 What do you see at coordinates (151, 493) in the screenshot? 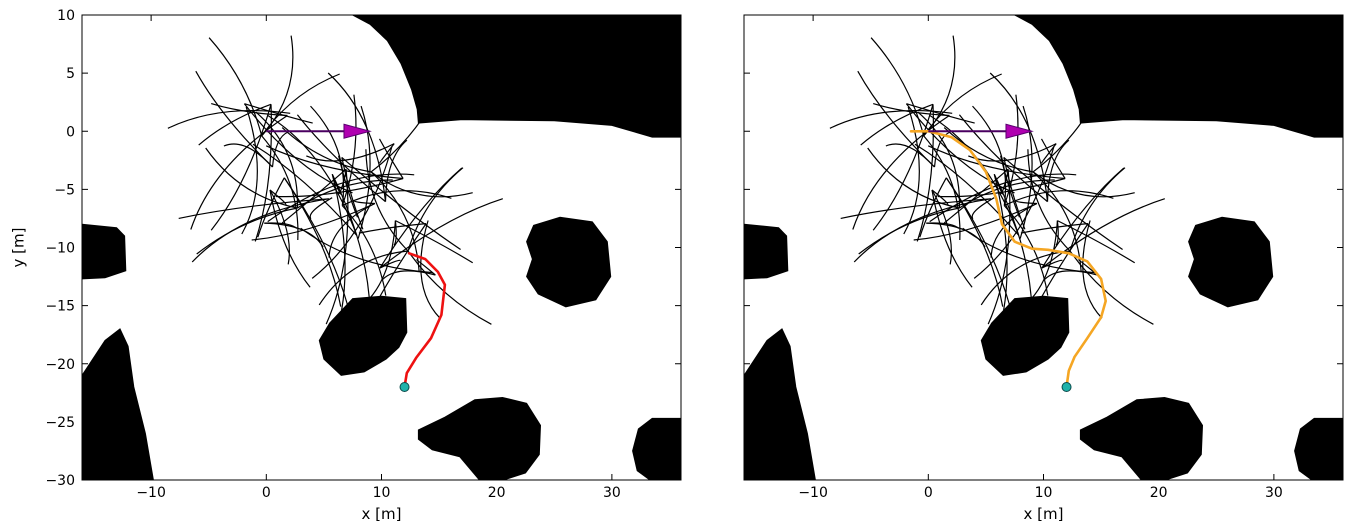
I see `x-tick-label: −10` at bounding box center [151, 493].